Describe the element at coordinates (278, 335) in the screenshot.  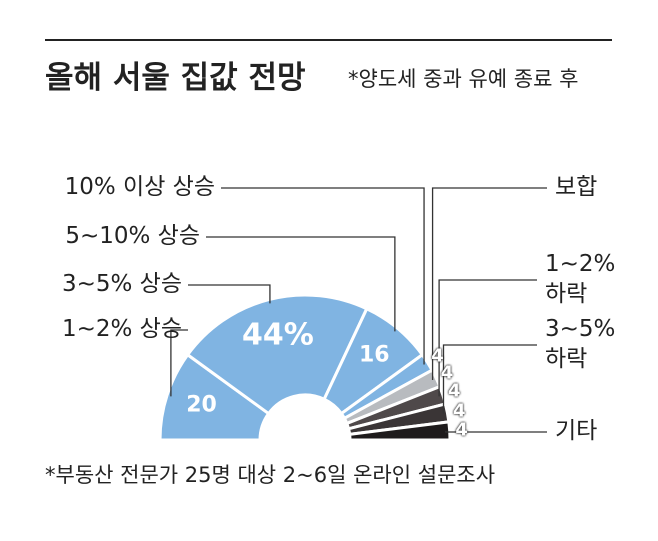
I see `value-label: 44%` at that location.